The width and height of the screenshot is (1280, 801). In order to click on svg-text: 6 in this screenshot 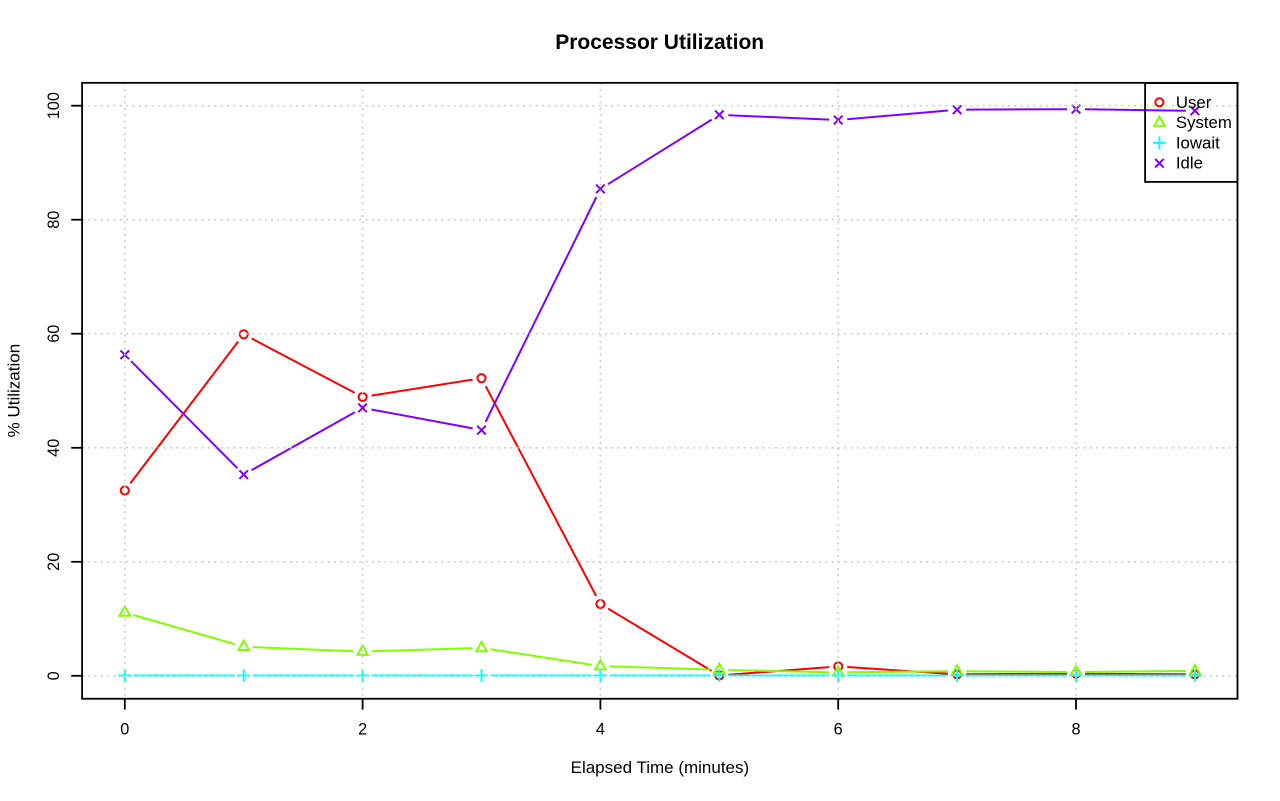, I will do `click(838, 729)`.